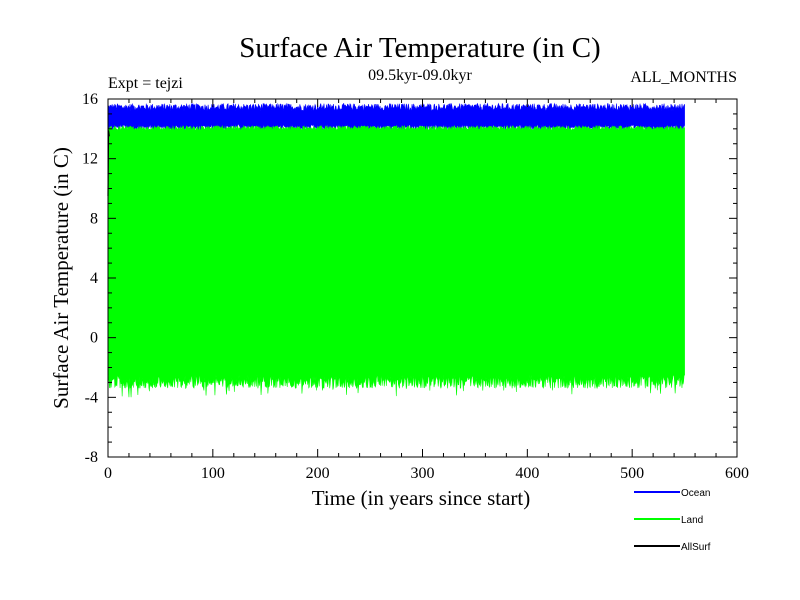  I want to click on expt-label: Expt = tejzi, so click(145, 83).